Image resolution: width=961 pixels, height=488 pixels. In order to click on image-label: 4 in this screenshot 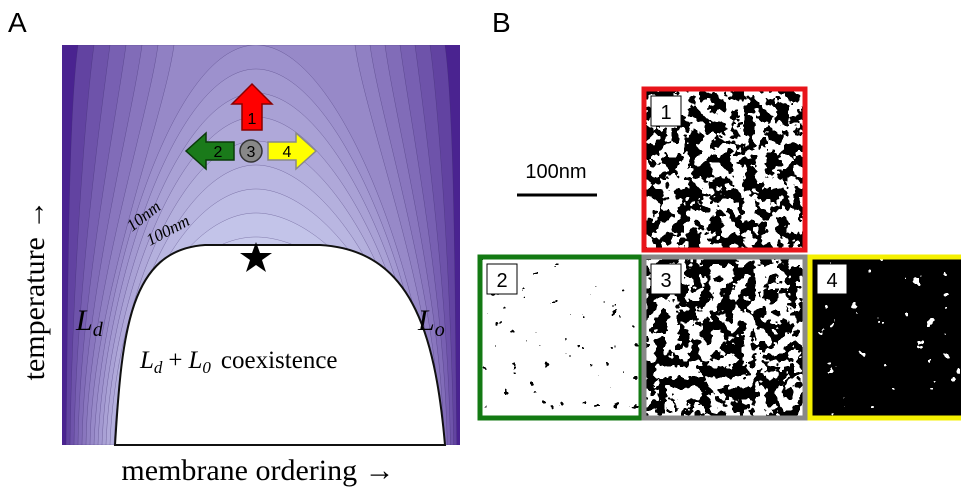, I will do `click(831, 281)`.